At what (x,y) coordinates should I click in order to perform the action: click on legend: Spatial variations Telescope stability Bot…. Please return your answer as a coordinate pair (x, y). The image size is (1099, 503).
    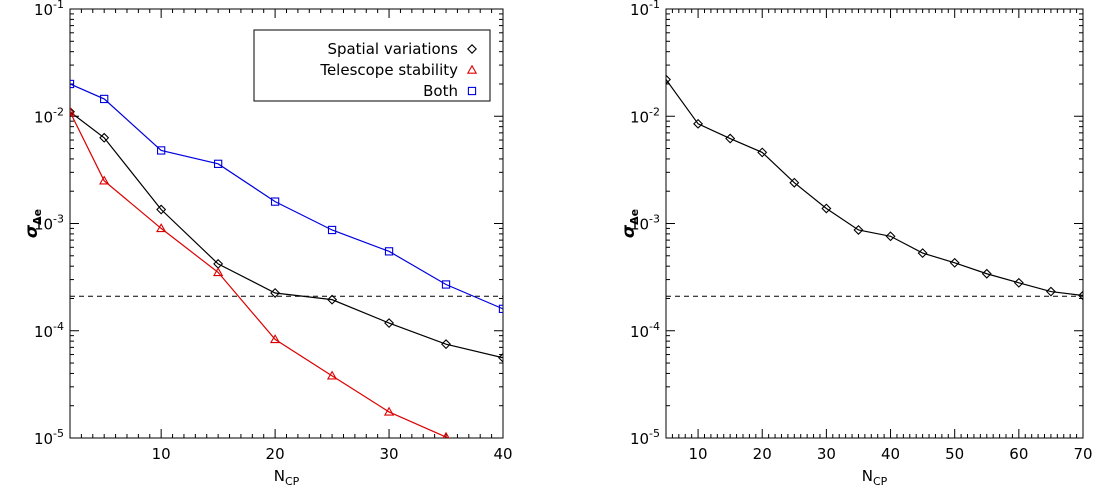
    Looking at the image, I should click on (372, 65).